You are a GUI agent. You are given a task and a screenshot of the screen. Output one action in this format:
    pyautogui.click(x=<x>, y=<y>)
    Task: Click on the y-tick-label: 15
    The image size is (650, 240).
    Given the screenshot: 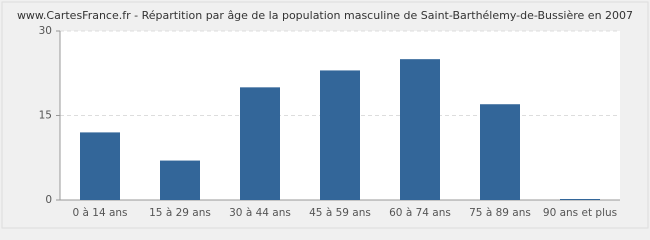 What is the action you would take?
    pyautogui.click(x=45, y=116)
    